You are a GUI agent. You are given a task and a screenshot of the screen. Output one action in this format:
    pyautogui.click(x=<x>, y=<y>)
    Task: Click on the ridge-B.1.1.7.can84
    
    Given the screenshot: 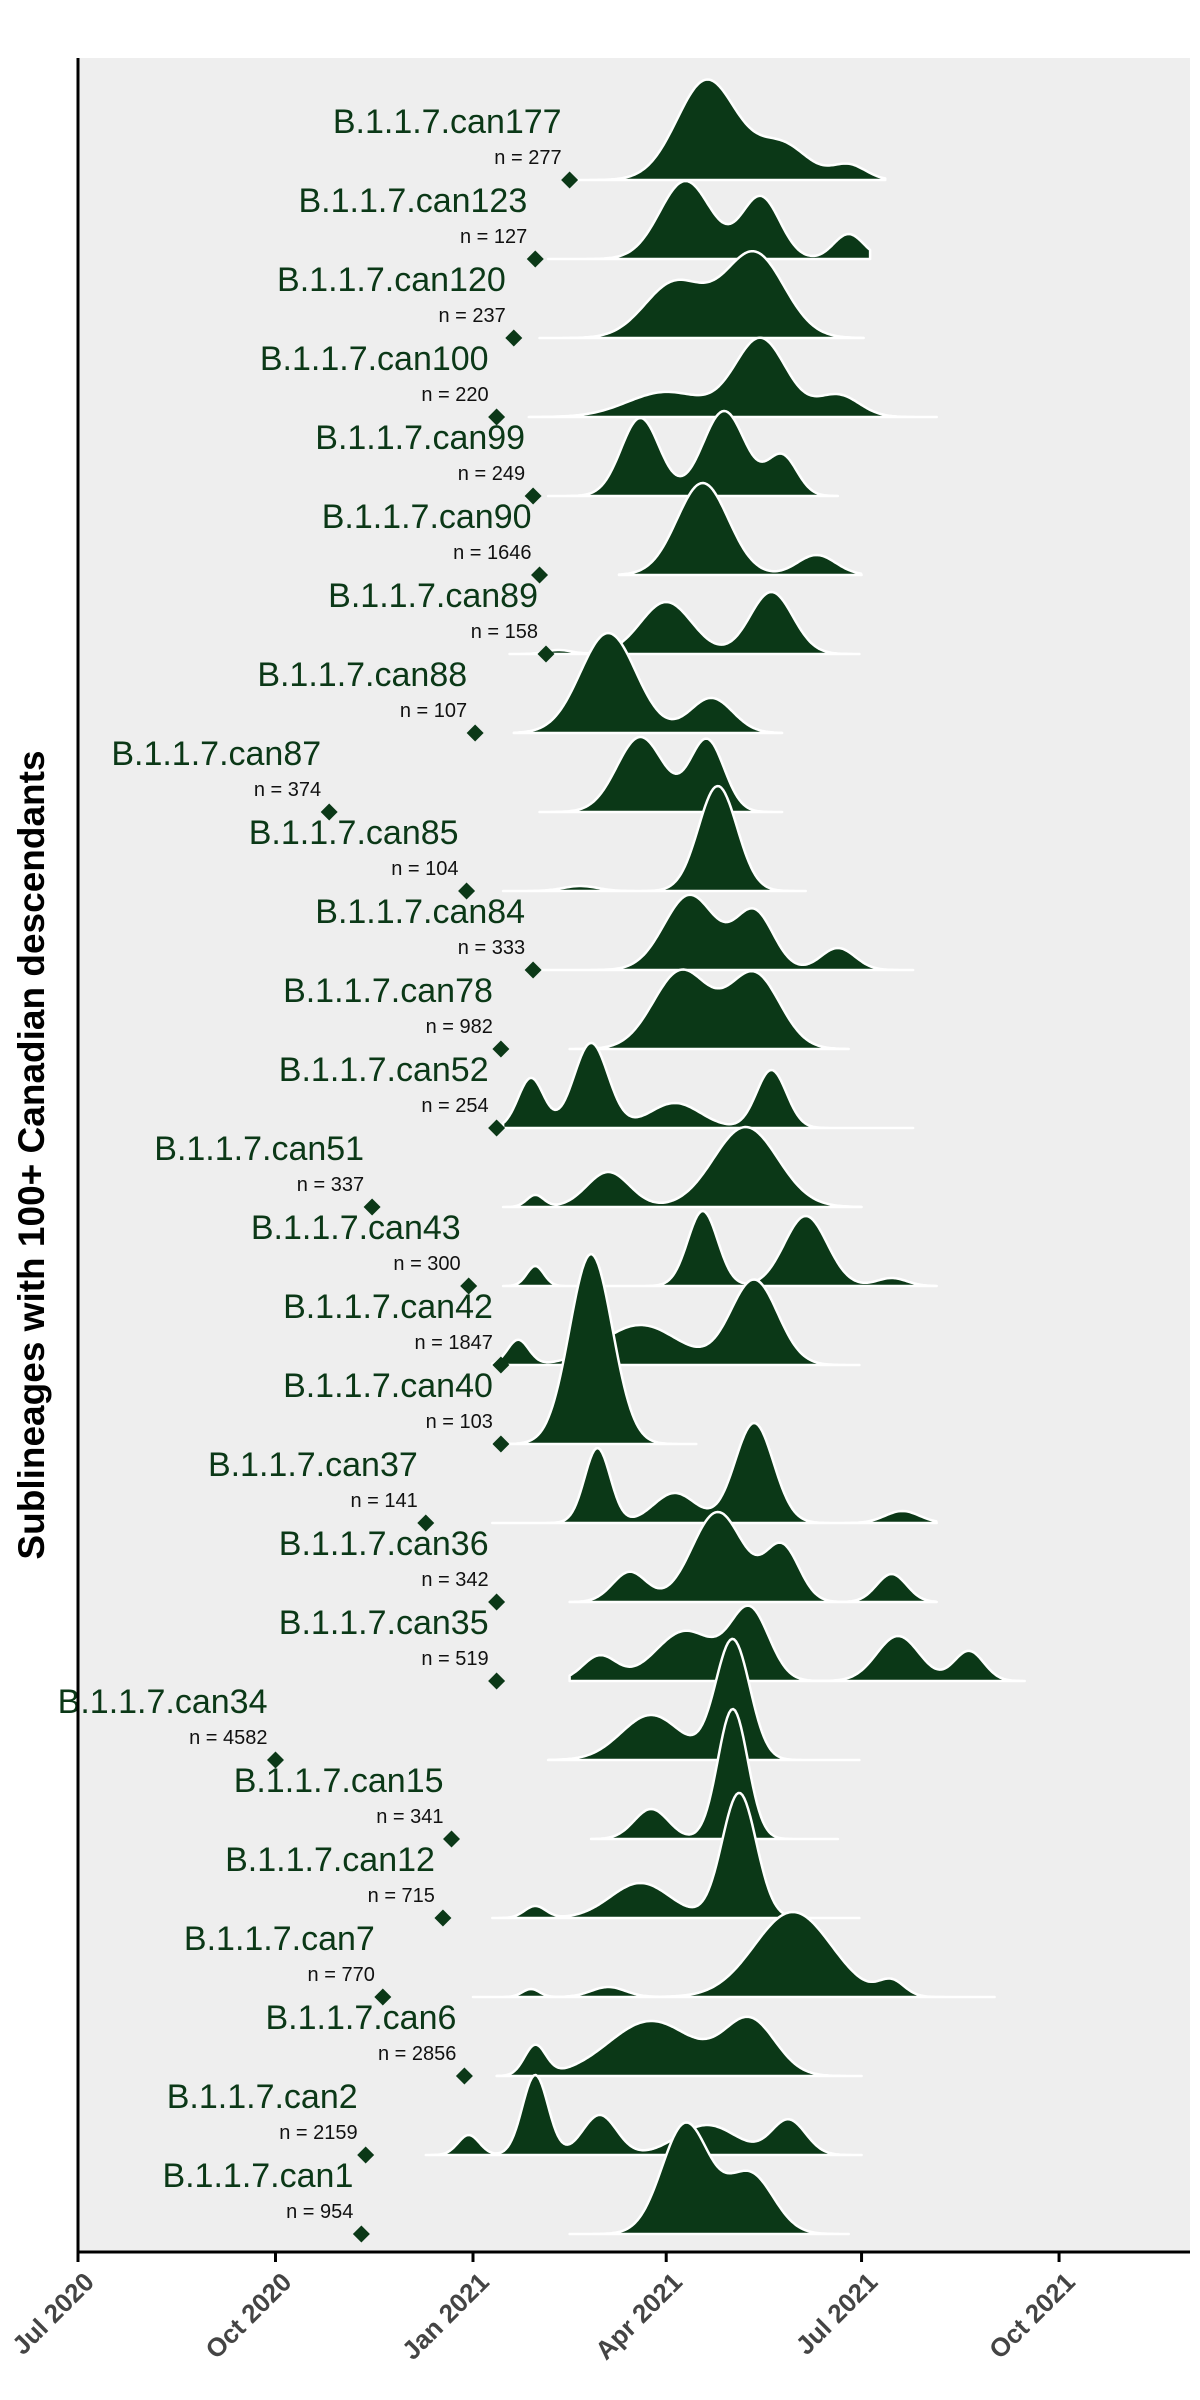 What is the action you would take?
    pyautogui.click(x=726, y=932)
    